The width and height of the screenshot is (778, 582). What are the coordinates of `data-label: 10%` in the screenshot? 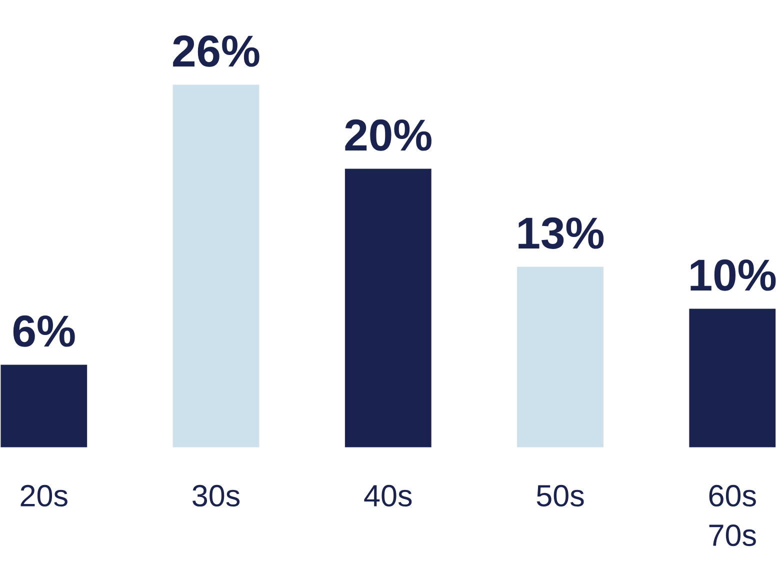 It's located at (733, 275).